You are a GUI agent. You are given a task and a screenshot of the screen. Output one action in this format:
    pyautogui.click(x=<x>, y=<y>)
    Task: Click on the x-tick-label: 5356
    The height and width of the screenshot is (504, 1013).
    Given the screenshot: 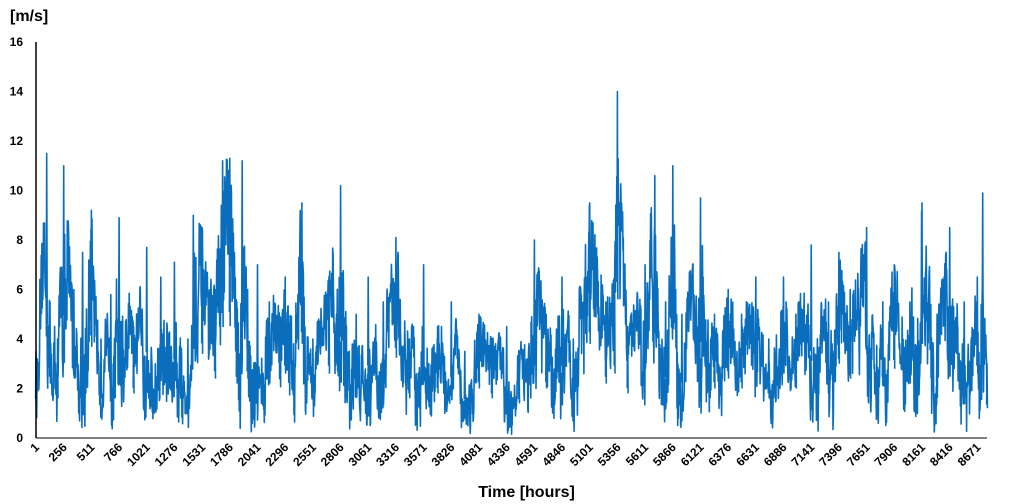 What is the action you would take?
    pyautogui.click(x=609, y=454)
    